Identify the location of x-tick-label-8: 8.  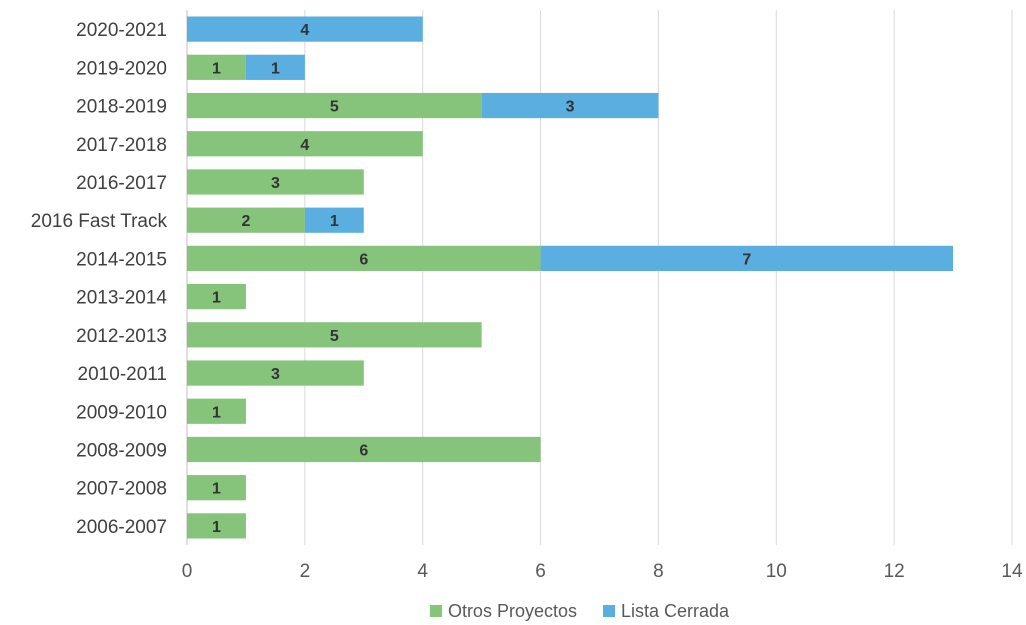
(658, 571).